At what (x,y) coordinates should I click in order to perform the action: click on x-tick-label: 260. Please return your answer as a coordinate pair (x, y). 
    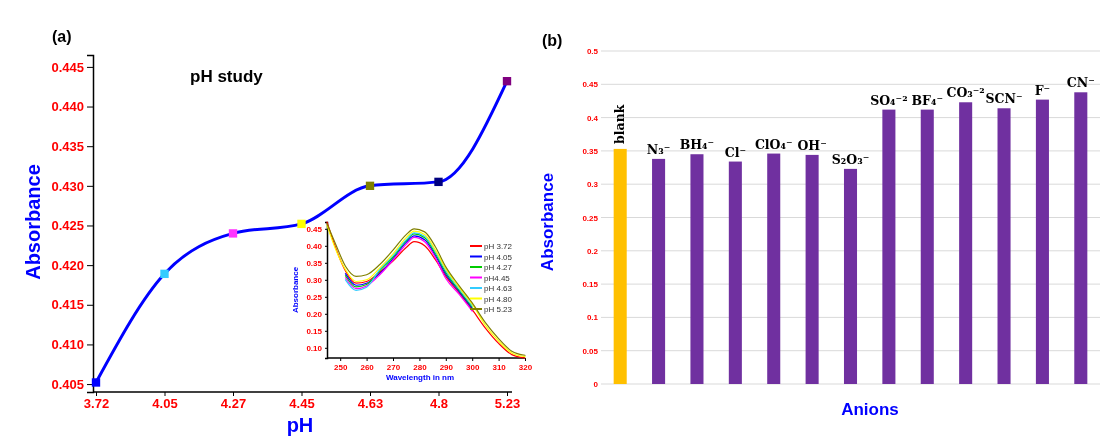
    Looking at the image, I should click on (367, 367).